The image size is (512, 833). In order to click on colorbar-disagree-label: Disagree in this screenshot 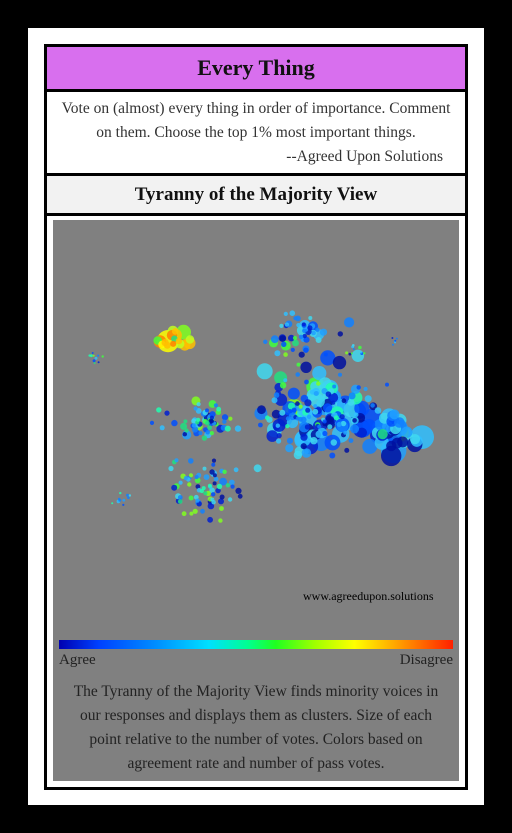, I will do `click(426, 660)`.